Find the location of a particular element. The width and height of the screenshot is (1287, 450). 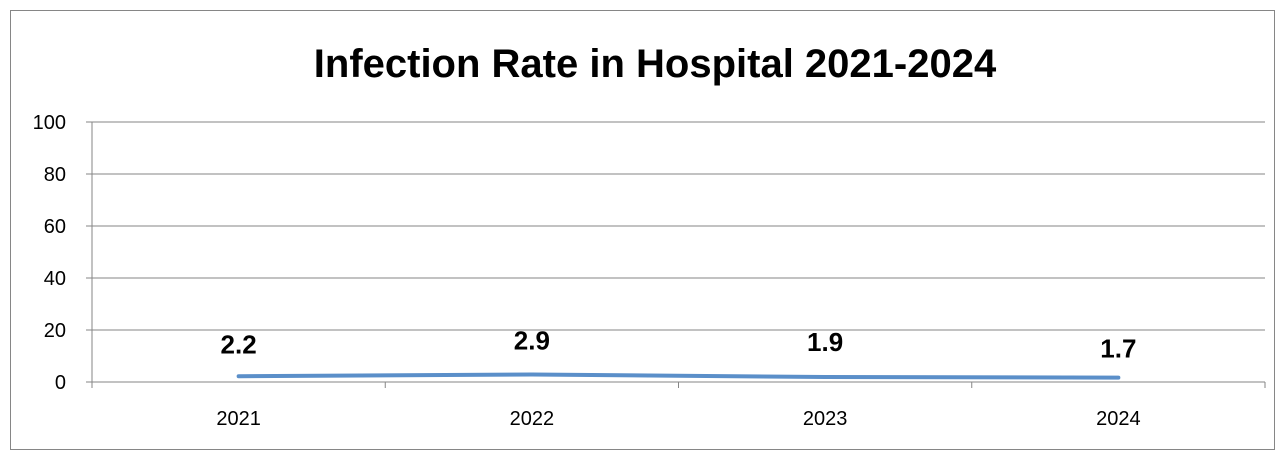

y-tick-label: 0 is located at coordinates (60, 383).